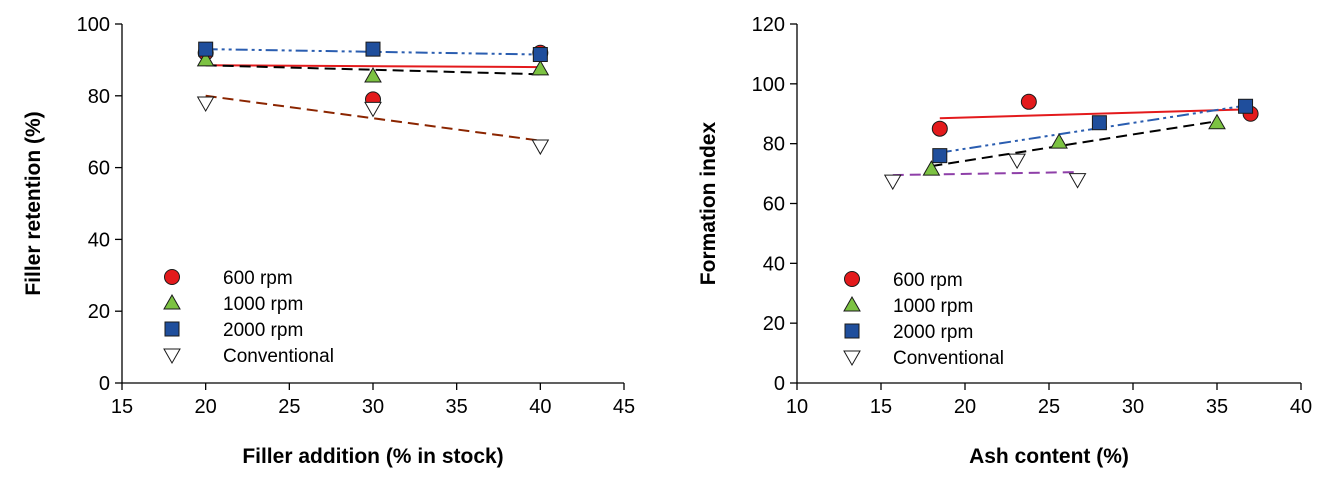 The height and width of the screenshot is (485, 1326). Describe the element at coordinates (768, 25) in the screenshot. I see `y-tick-label: 120` at that location.